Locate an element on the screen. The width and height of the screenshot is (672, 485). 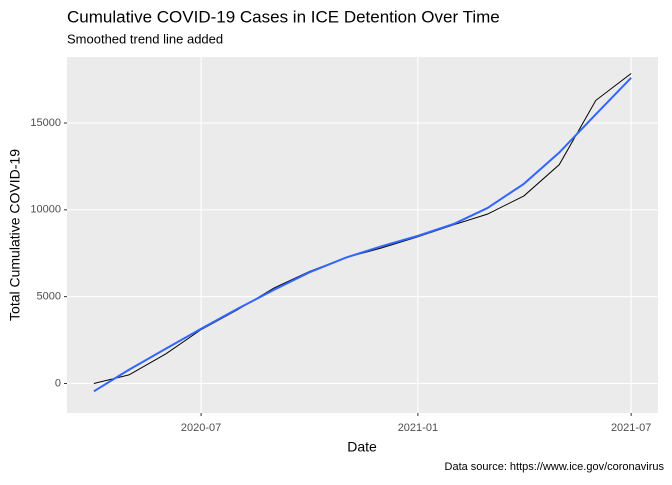
y-tick-label: 15000 is located at coordinates (45, 123).